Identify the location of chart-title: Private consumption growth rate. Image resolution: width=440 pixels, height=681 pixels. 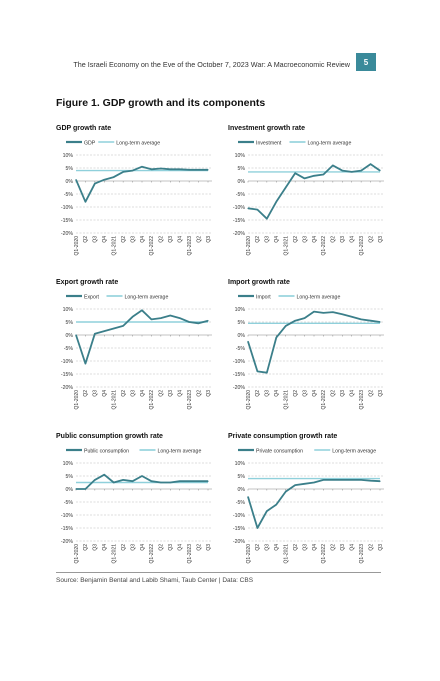
(283, 436).